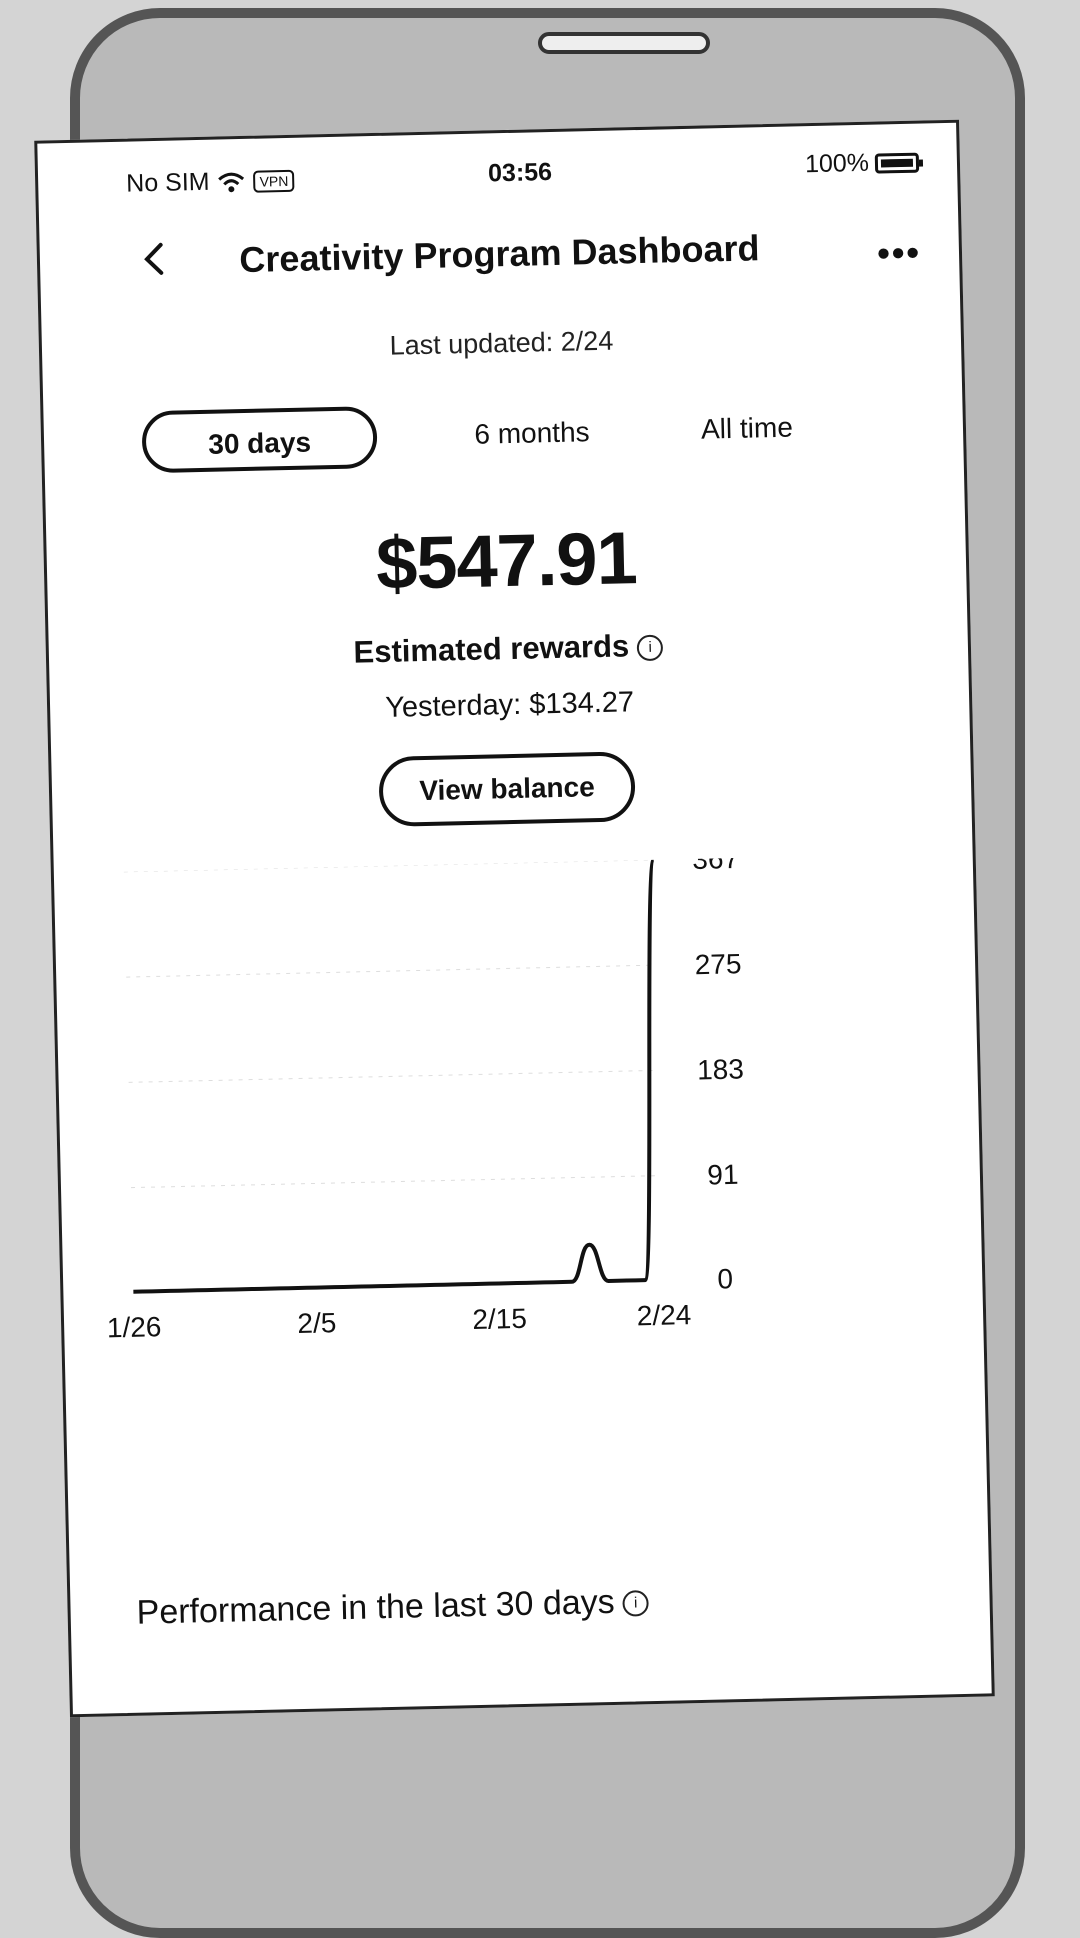 Image resolution: width=1080 pixels, height=1938 pixels. I want to click on yesterday-rewards: Yesterday: $134.27, so click(509, 705).